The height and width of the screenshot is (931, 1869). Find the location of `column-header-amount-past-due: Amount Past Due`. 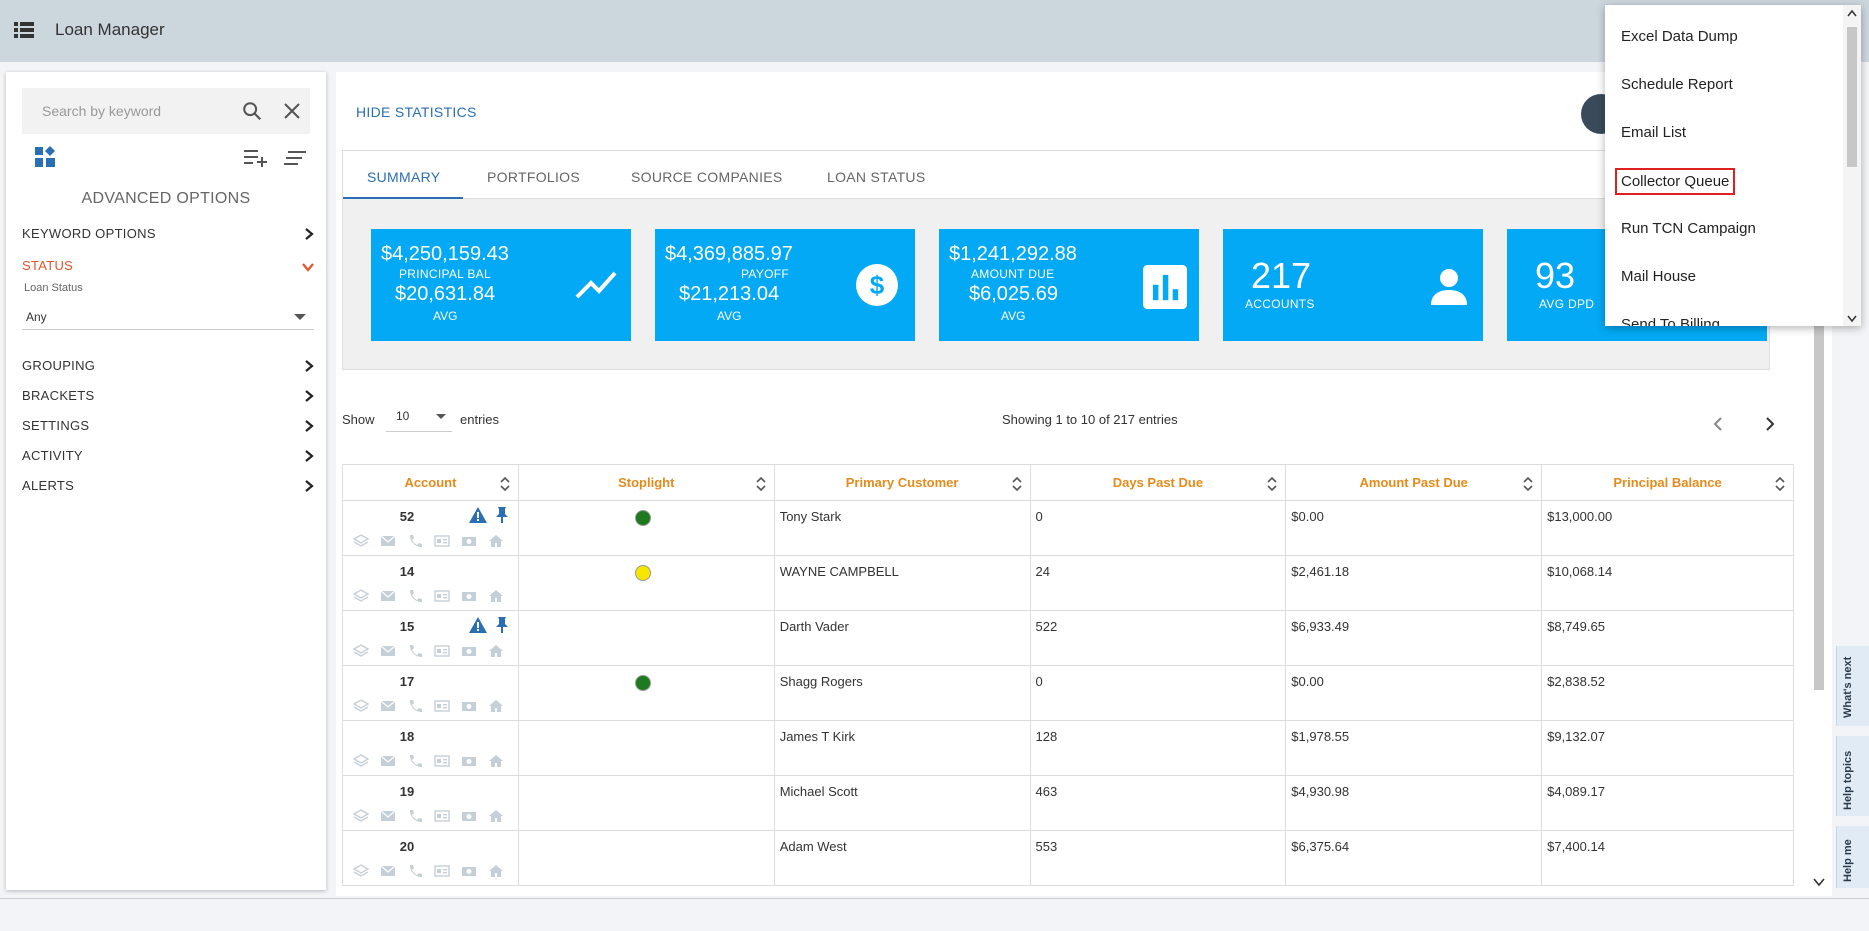

column-header-amount-past-due: Amount Past Due is located at coordinates (1414, 482).